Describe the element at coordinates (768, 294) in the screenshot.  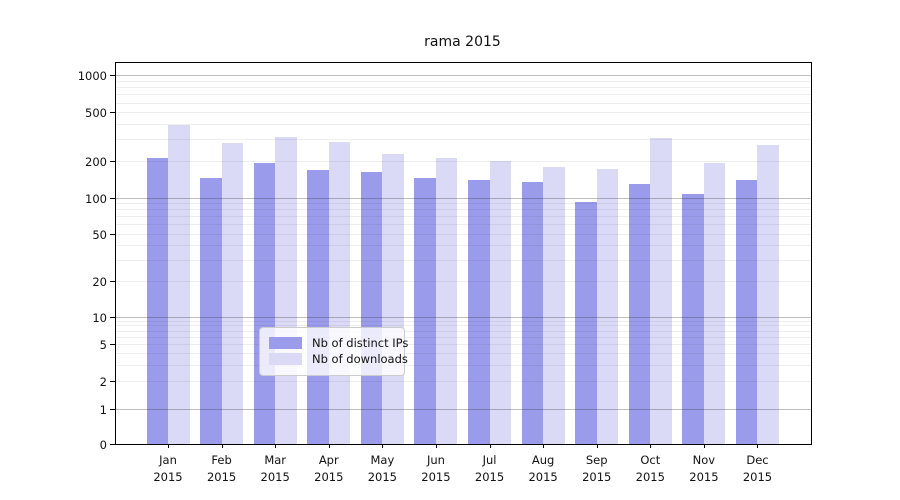
I see `bar-downloads-dec` at that location.